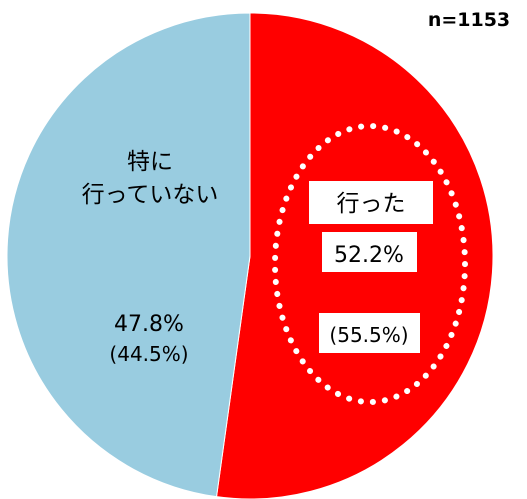 Image resolution: width=527 pixels, height=499 pixels. What do you see at coordinates (469, 20) in the screenshot?
I see `sample-size-label: n=1153` at bounding box center [469, 20].